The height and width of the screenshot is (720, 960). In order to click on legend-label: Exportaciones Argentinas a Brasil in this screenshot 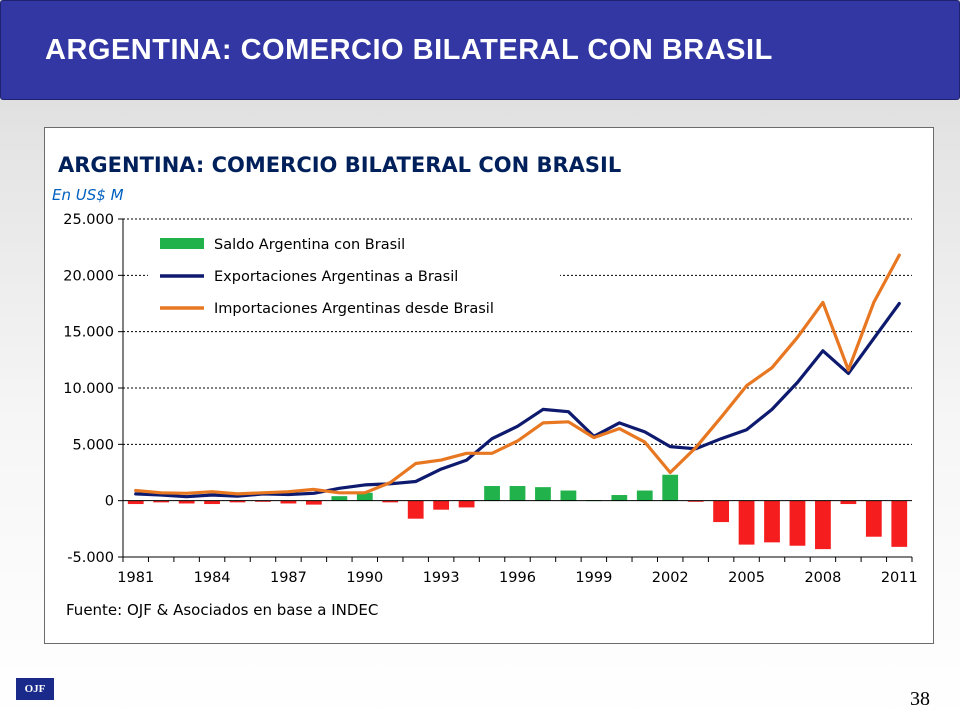, I will do `click(336, 277)`.